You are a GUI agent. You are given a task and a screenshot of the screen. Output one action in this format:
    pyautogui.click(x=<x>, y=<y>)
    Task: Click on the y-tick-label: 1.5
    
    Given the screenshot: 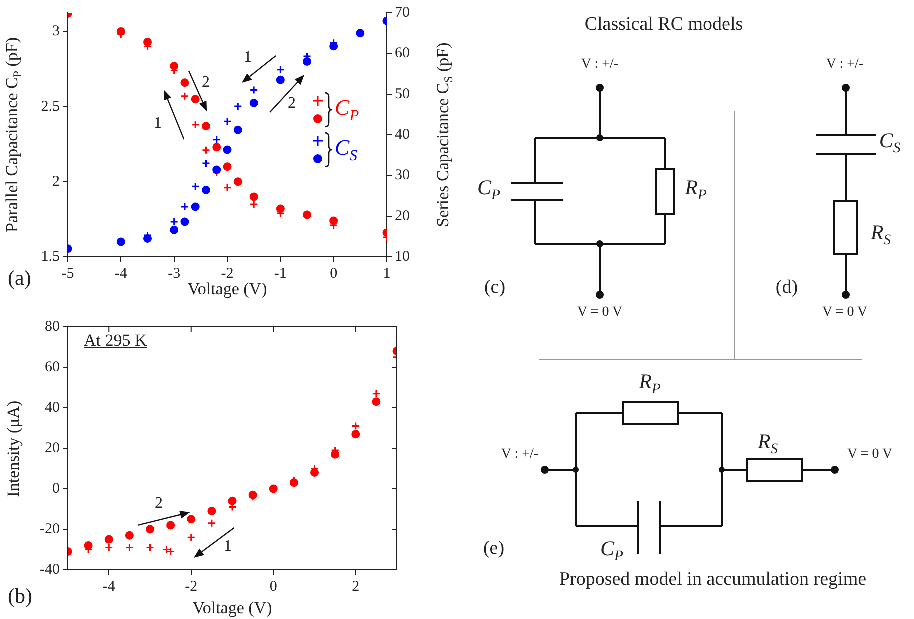 What is the action you would take?
    pyautogui.click(x=50, y=256)
    